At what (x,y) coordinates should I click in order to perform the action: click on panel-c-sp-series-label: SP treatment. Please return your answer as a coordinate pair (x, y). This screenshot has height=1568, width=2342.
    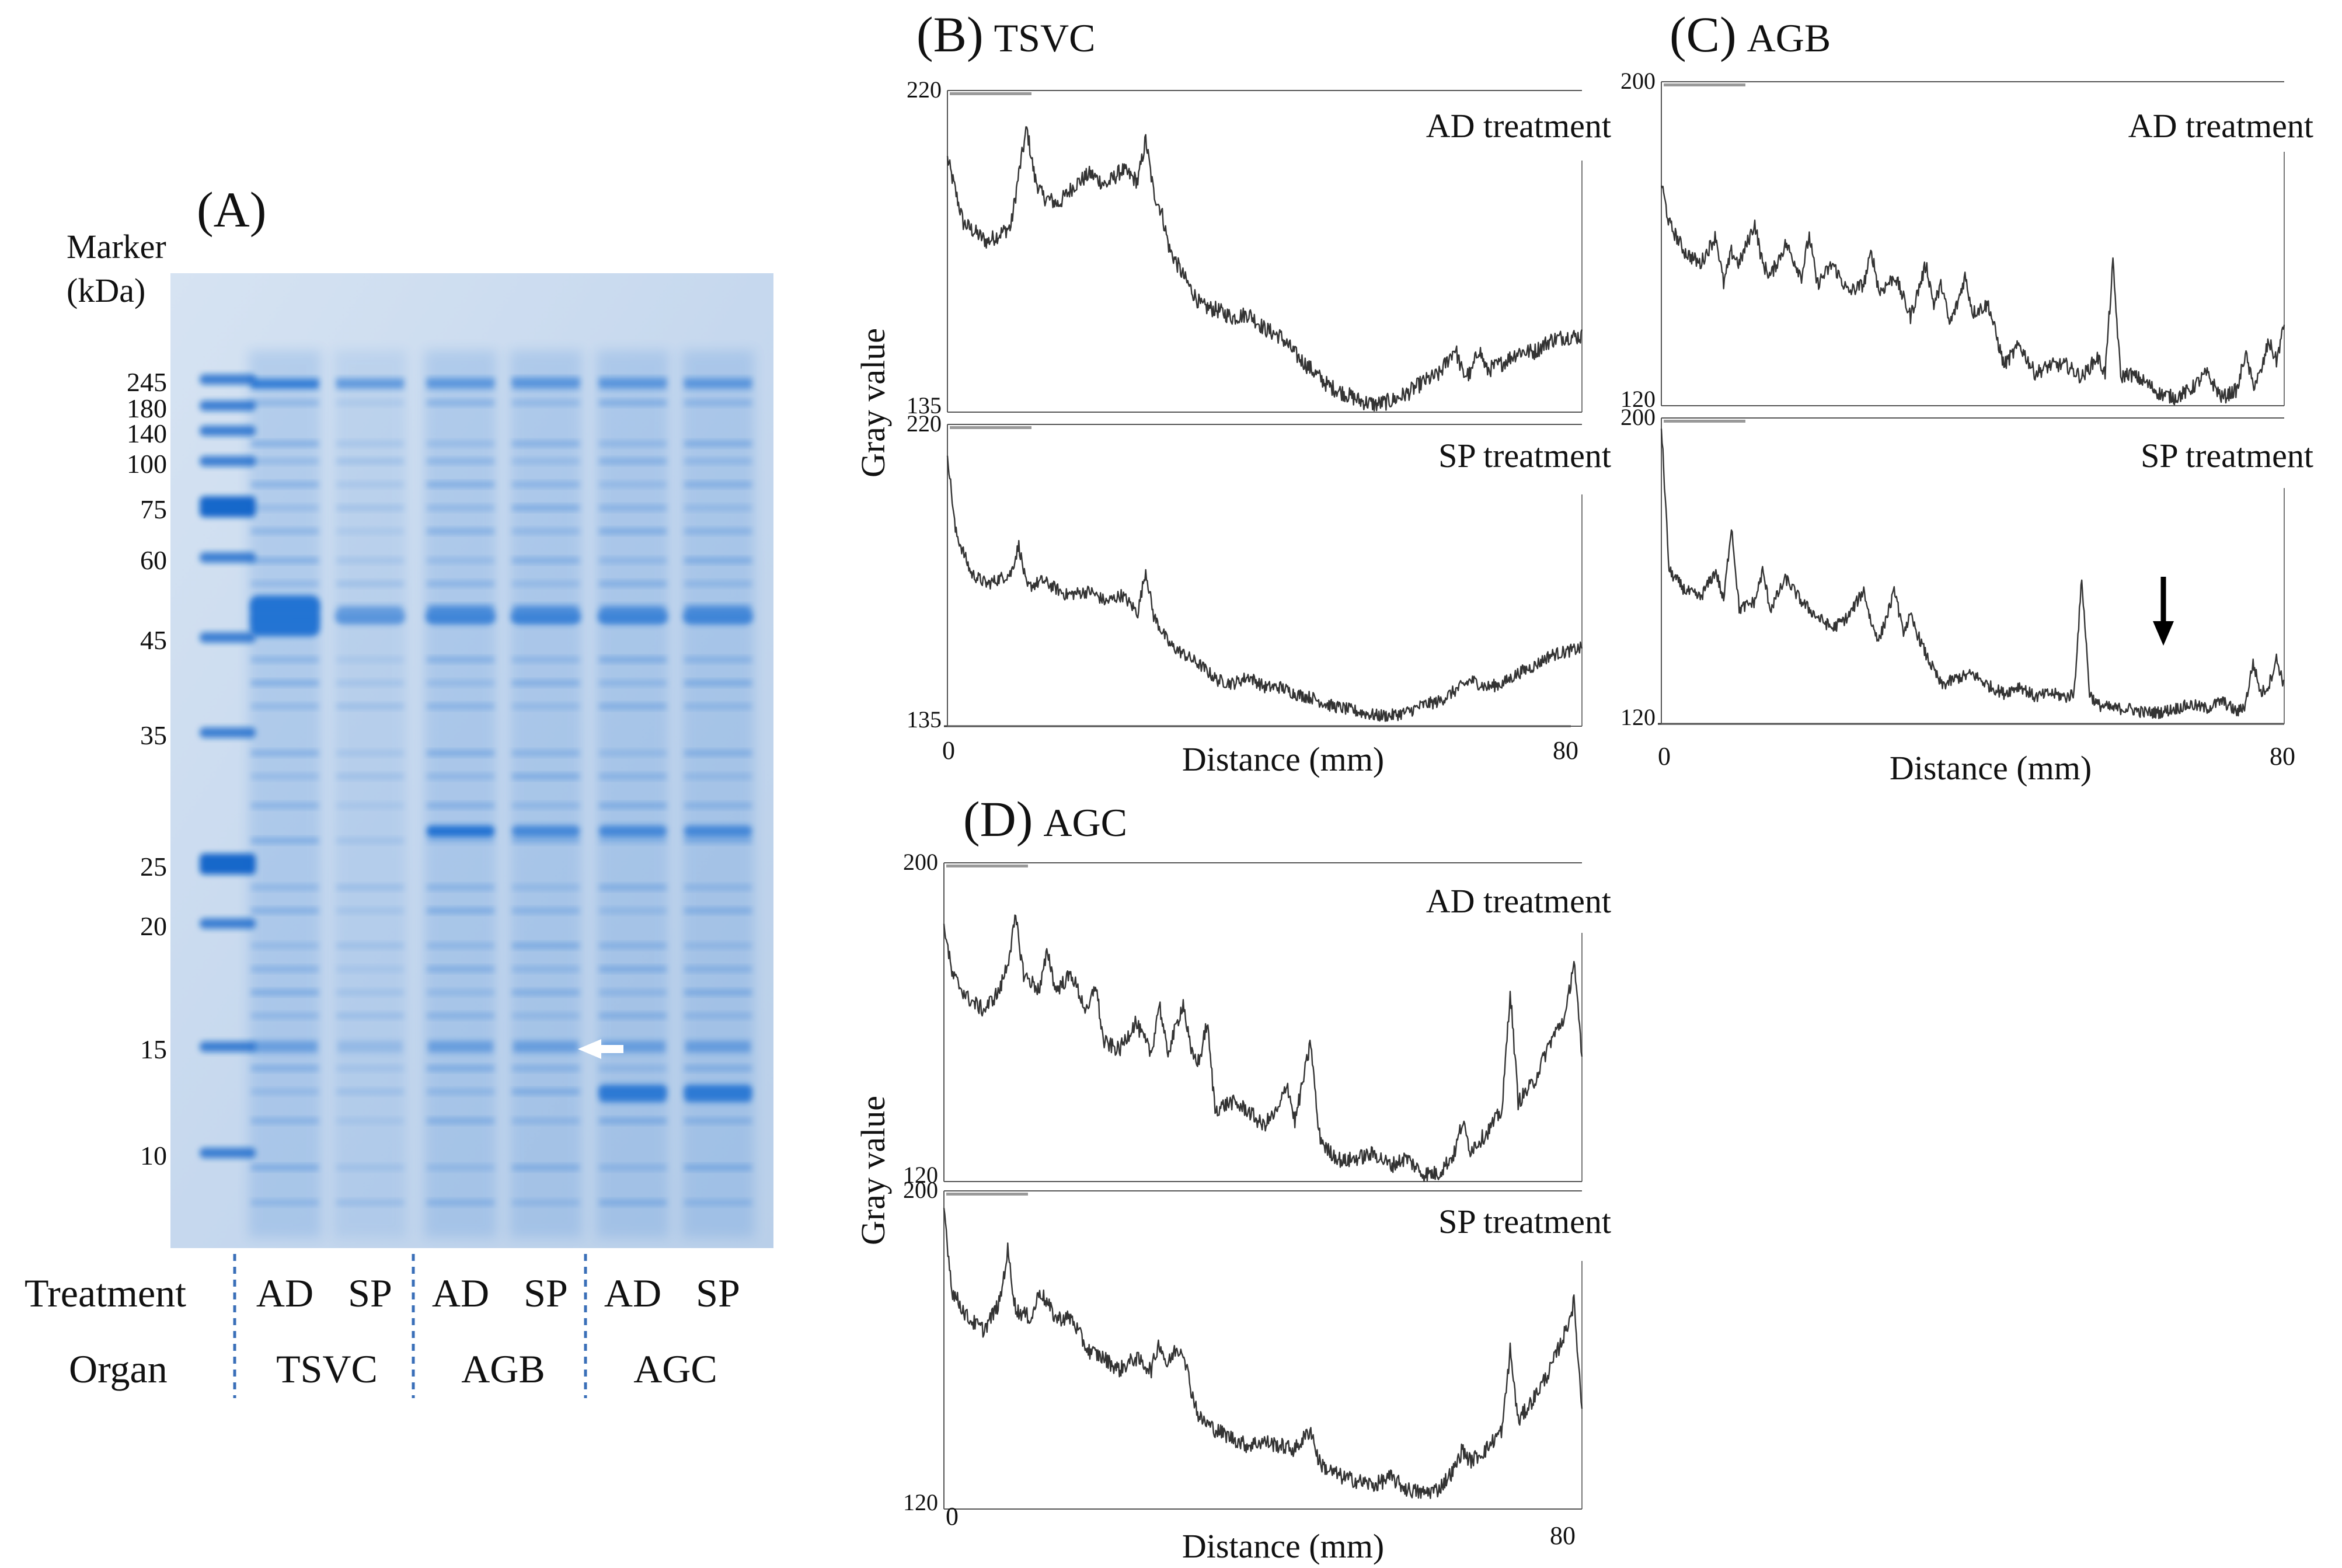
    Looking at the image, I should click on (2227, 456).